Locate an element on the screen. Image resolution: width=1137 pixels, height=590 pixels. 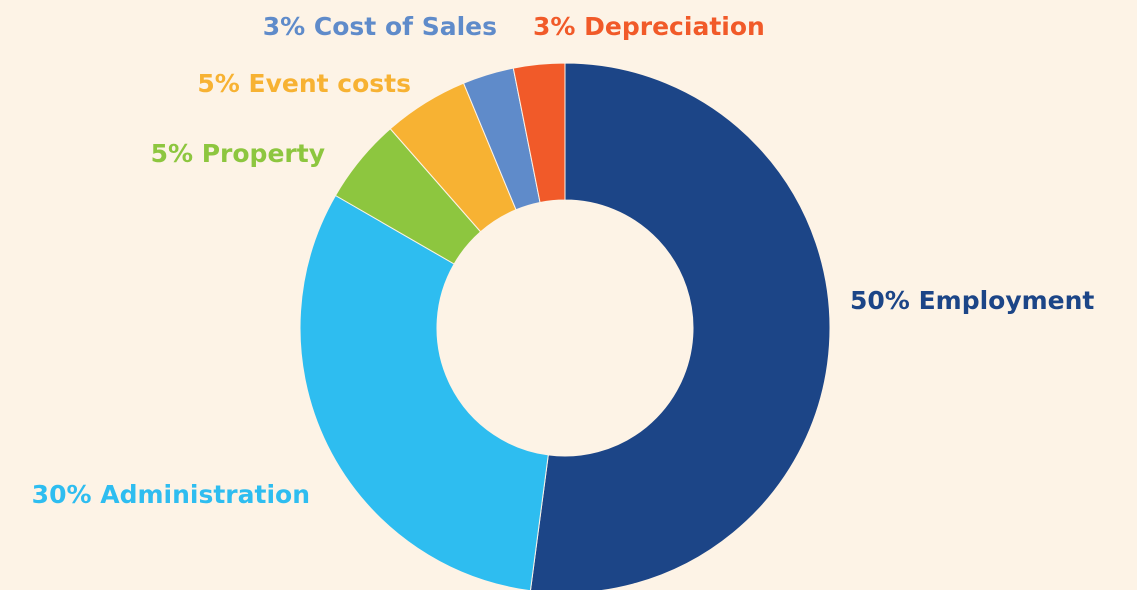
slice-label: 3% Cost of Sales is located at coordinates (380, 26).